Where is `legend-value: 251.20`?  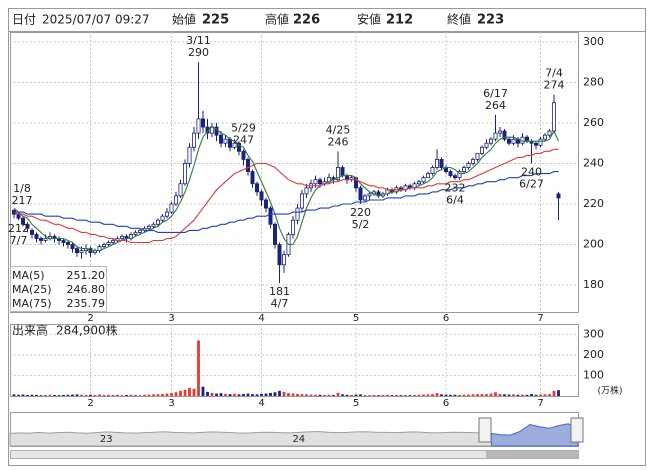
legend-value: 251.20 is located at coordinates (86, 275).